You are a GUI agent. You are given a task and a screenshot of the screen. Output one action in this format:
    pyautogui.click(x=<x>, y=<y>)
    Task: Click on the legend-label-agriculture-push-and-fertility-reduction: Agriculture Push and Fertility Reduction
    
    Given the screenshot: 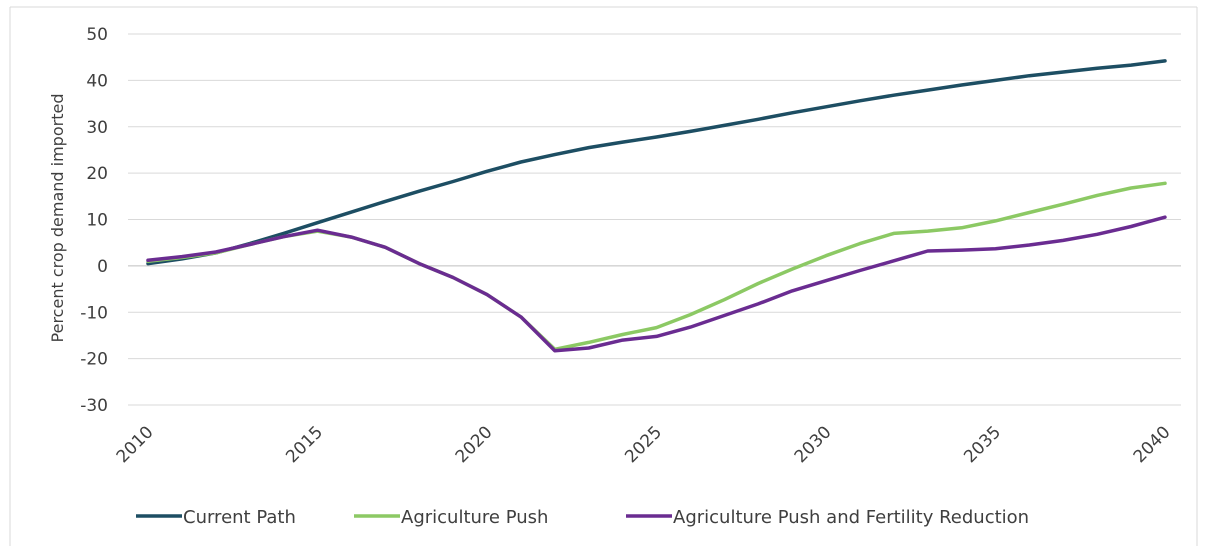 What is the action you would take?
    pyautogui.click(x=851, y=517)
    